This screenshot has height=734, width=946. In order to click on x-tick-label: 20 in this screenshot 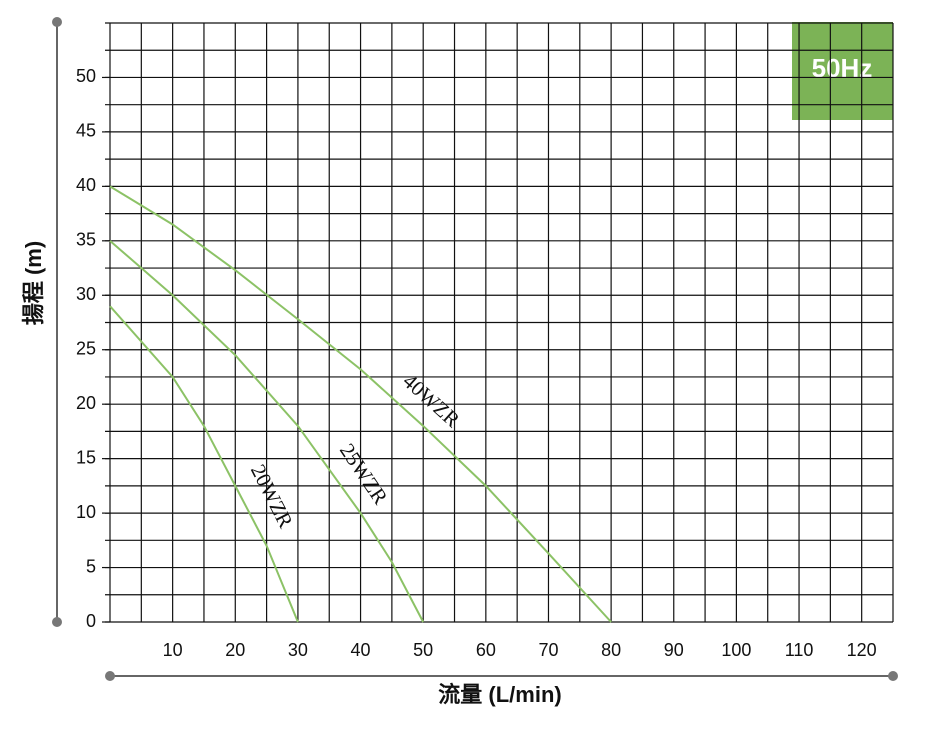, I will do `click(235, 650)`.